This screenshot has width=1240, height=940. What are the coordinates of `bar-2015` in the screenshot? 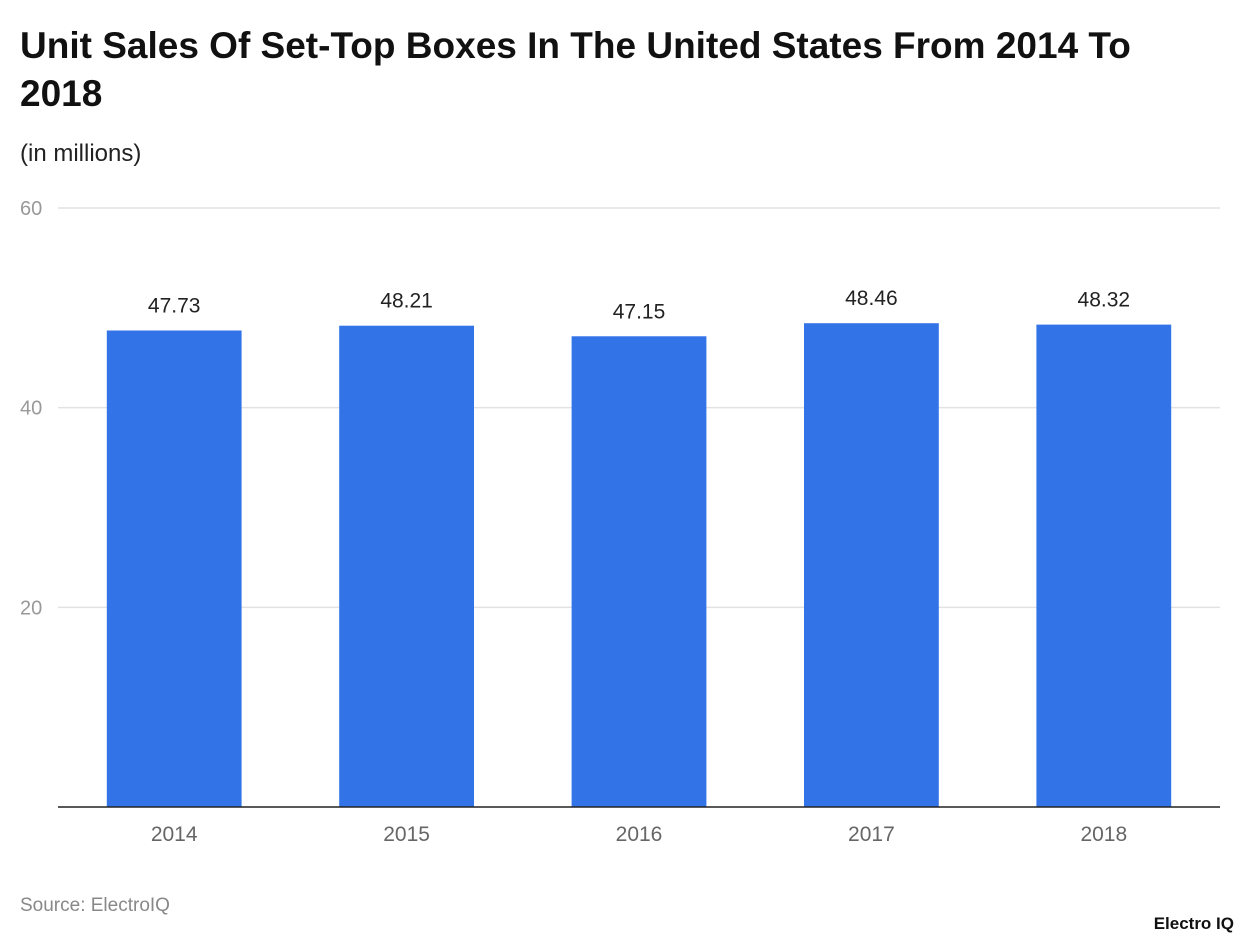 It's located at (406, 566).